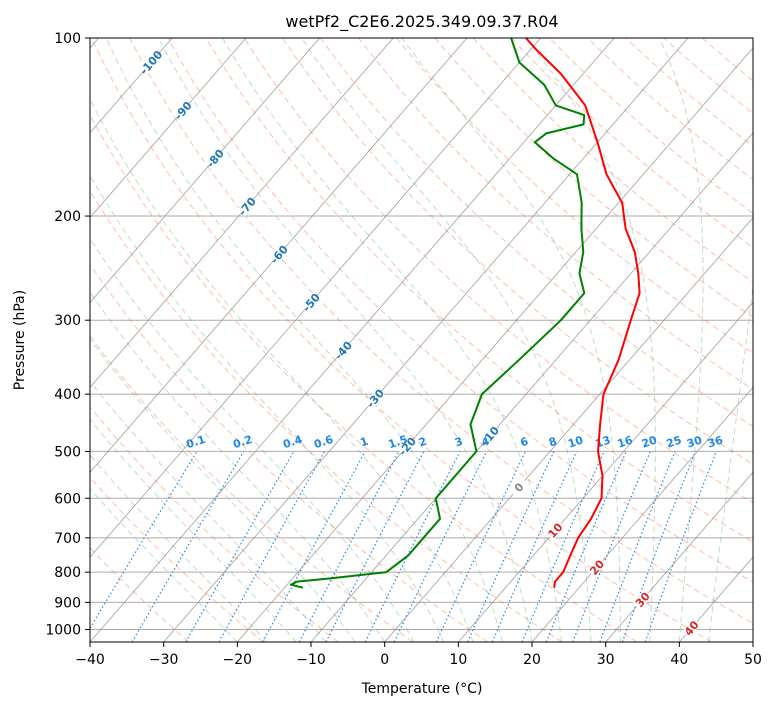 This screenshot has width=775, height=708. I want to click on x-axis-label: Temperature (°C), so click(422, 689).